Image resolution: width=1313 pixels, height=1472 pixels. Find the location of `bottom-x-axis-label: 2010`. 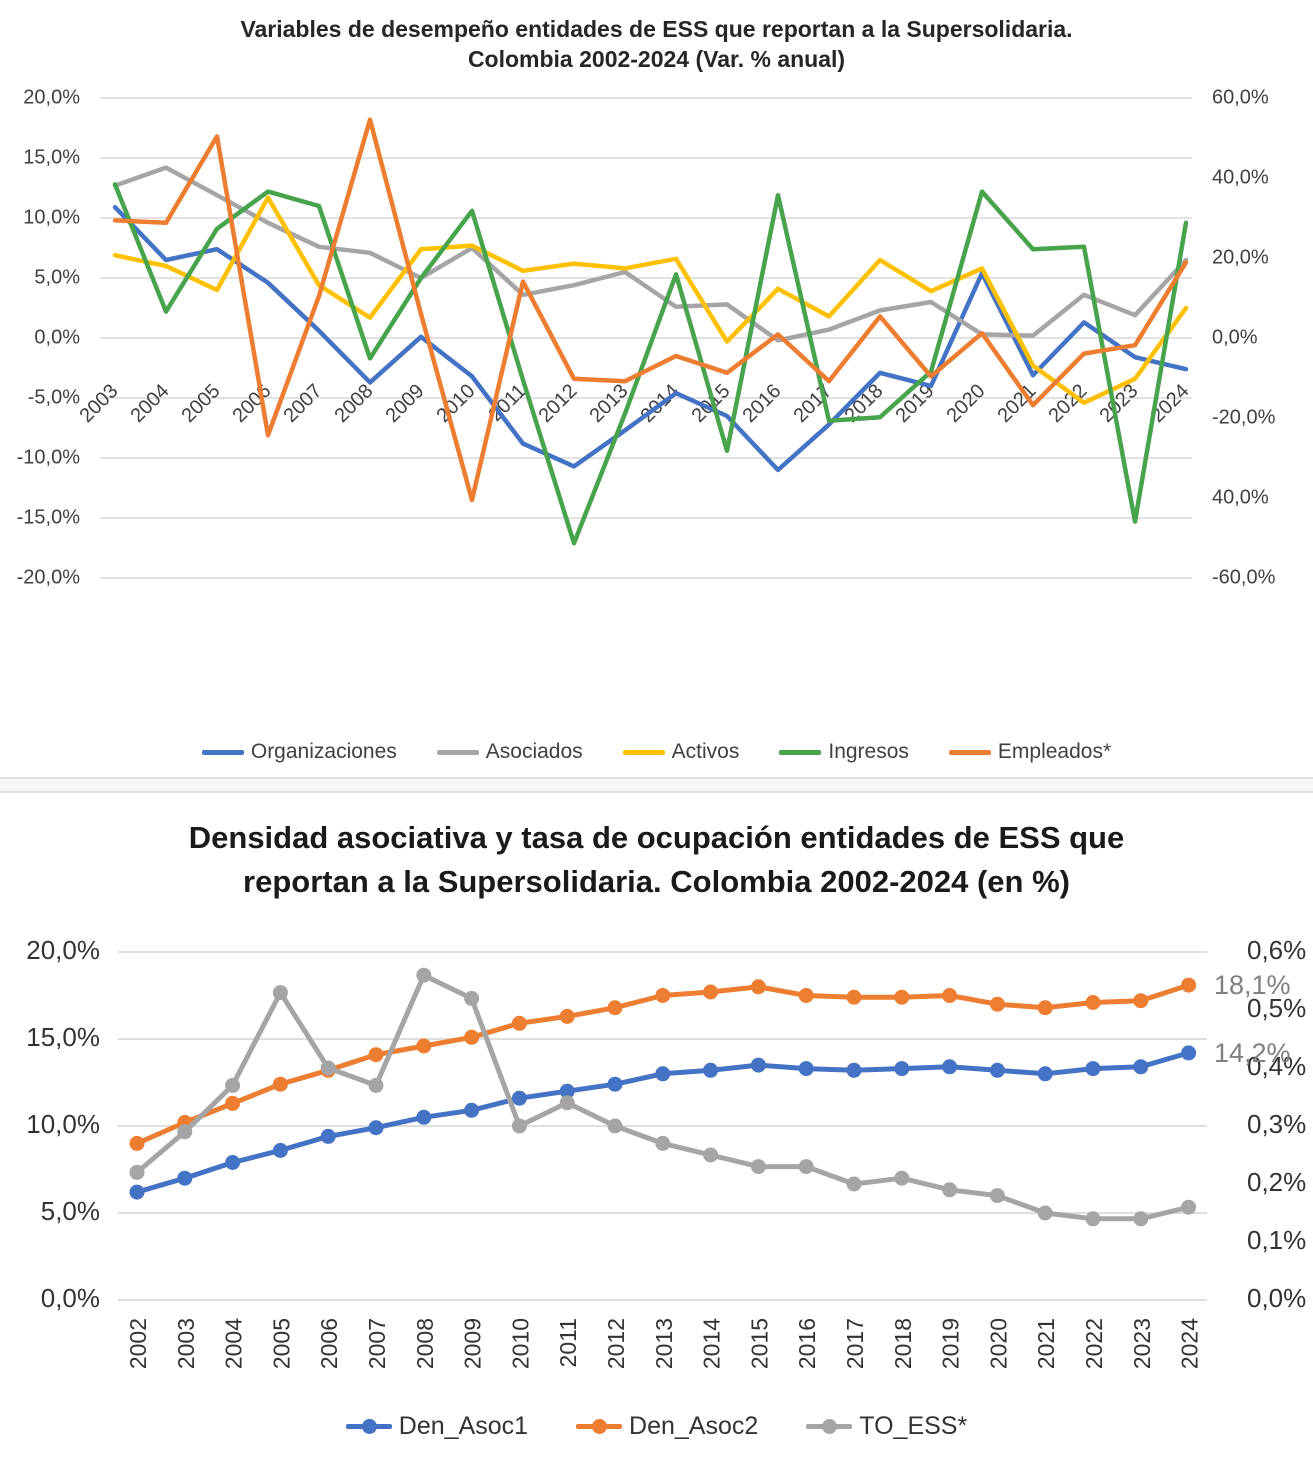

bottom-x-axis-label: 2010 is located at coordinates (520, 1343).